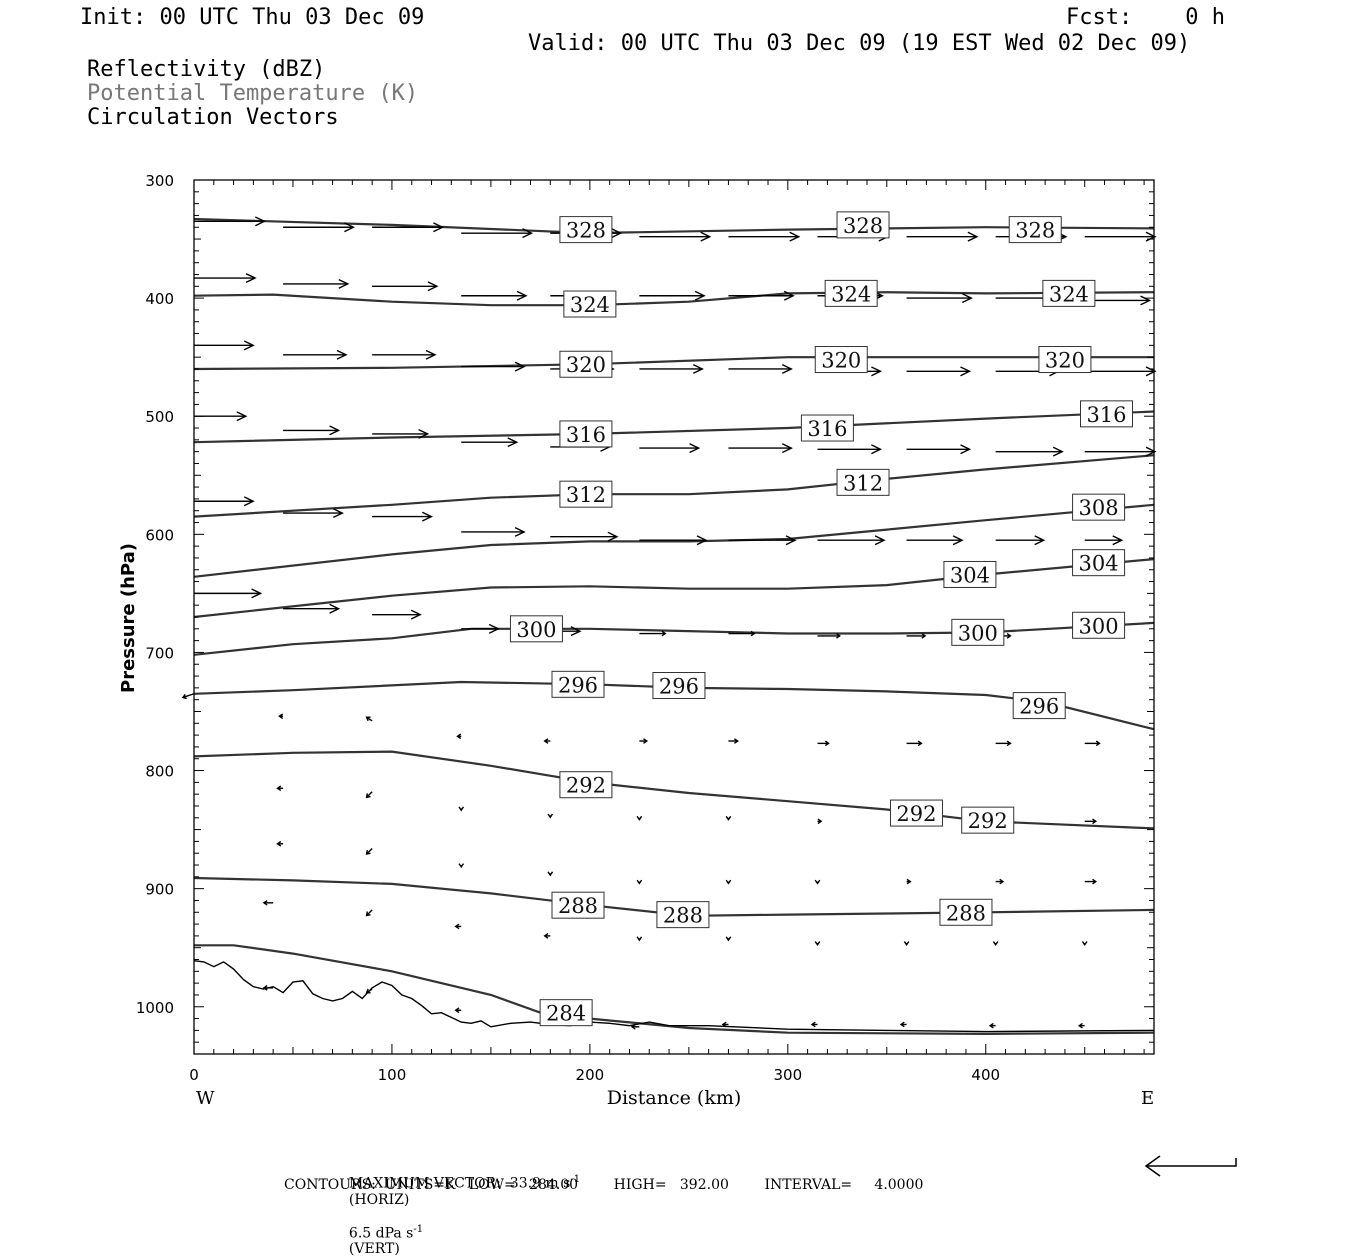 This screenshot has width=1350, height=1257. Describe the element at coordinates (863, 226) in the screenshot. I see `contour-label-text: 328` at that location.